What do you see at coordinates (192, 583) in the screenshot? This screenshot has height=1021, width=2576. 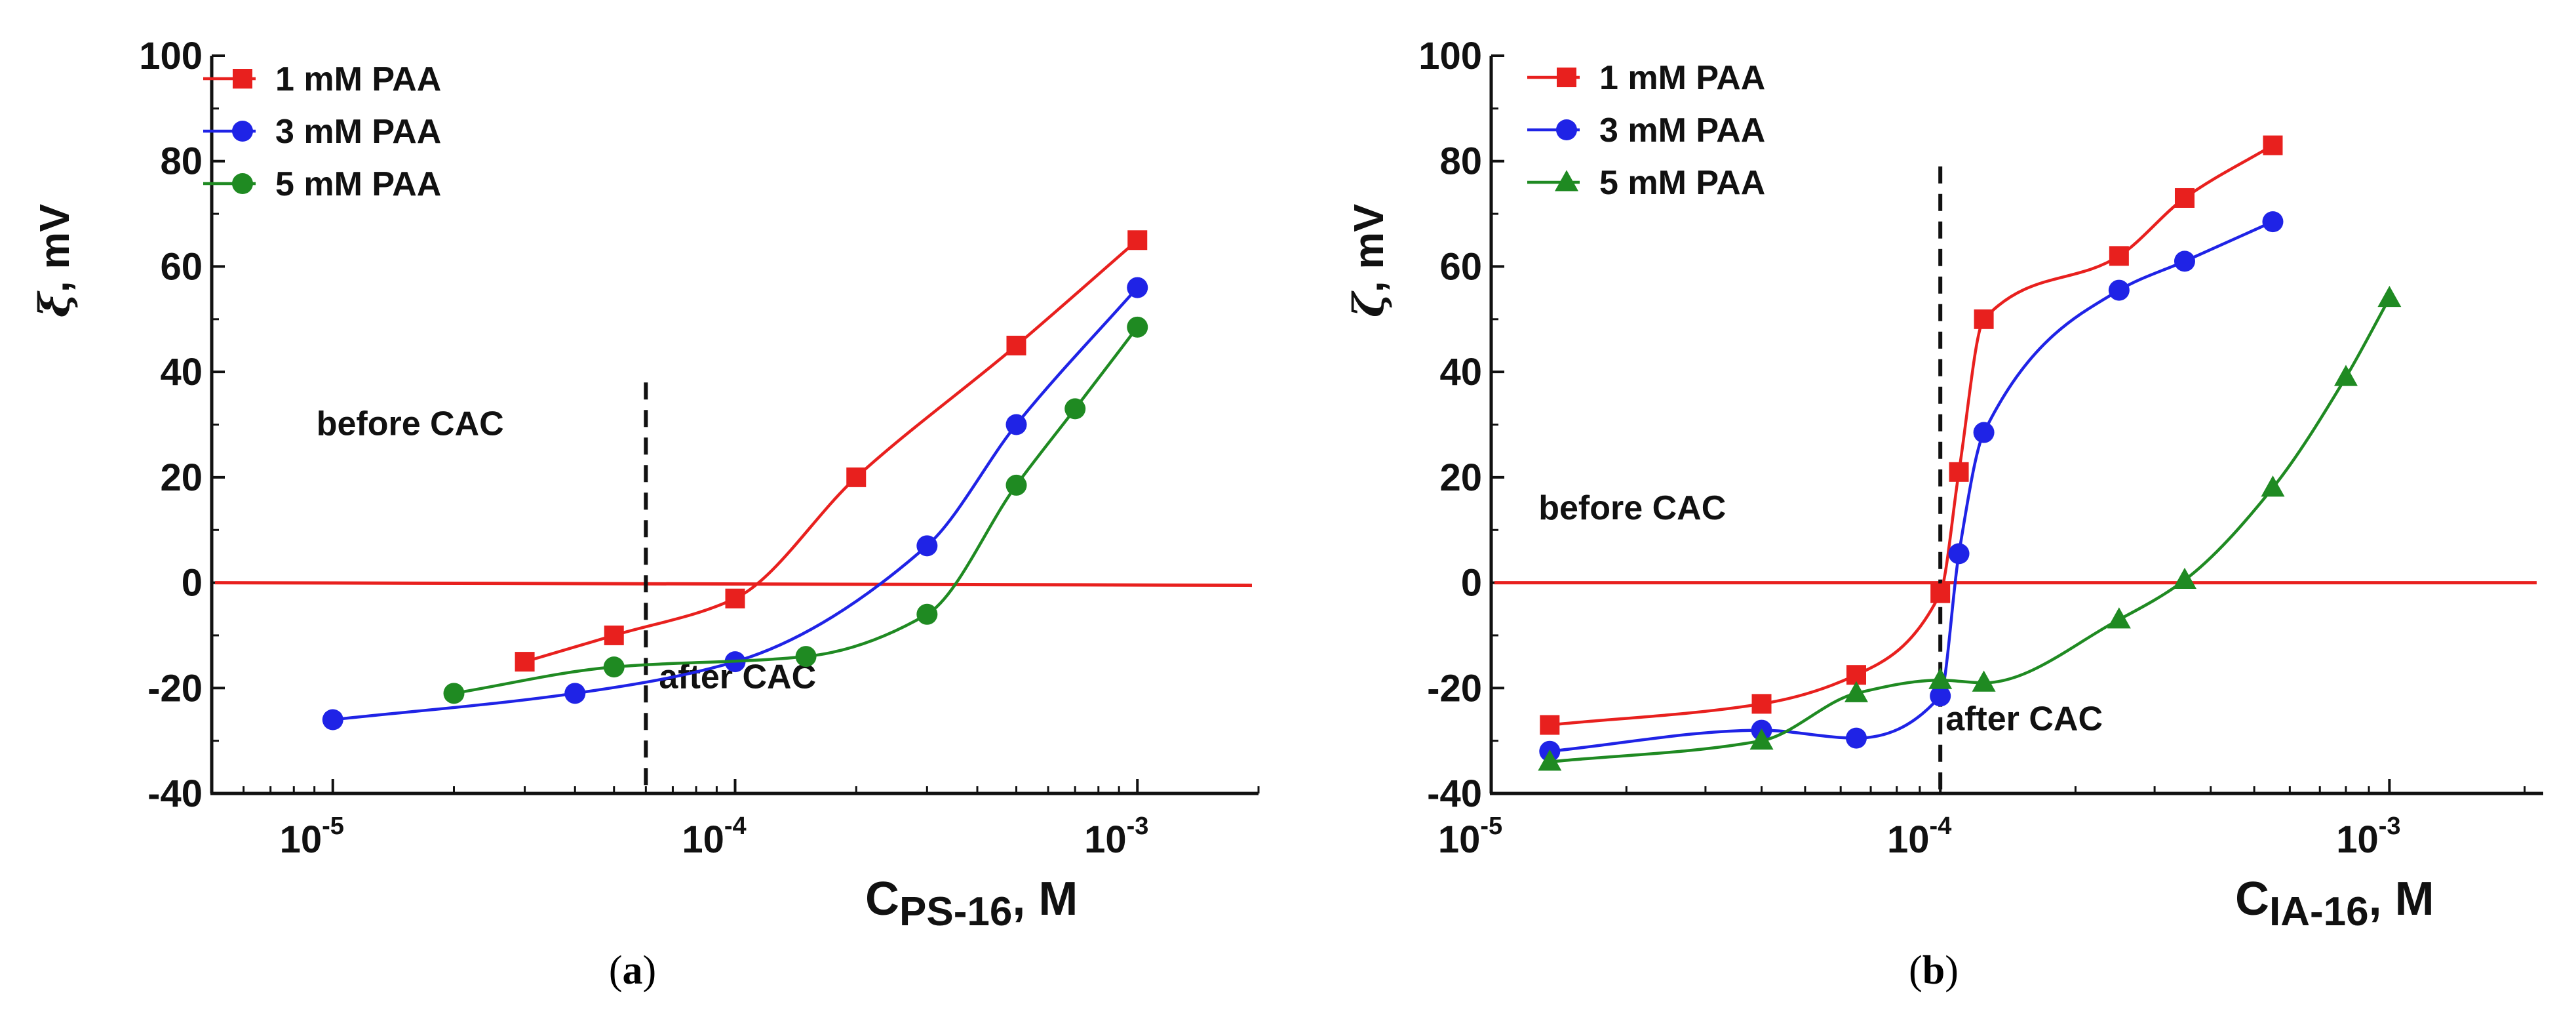 I see `y-tick-label: 0` at bounding box center [192, 583].